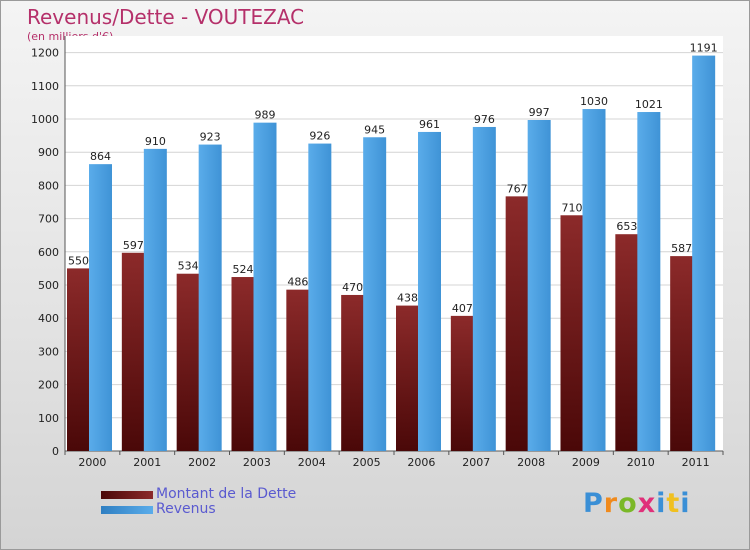 The image size is (750, 550). I want to click on y-tick-label: 800, so click(48, 185).